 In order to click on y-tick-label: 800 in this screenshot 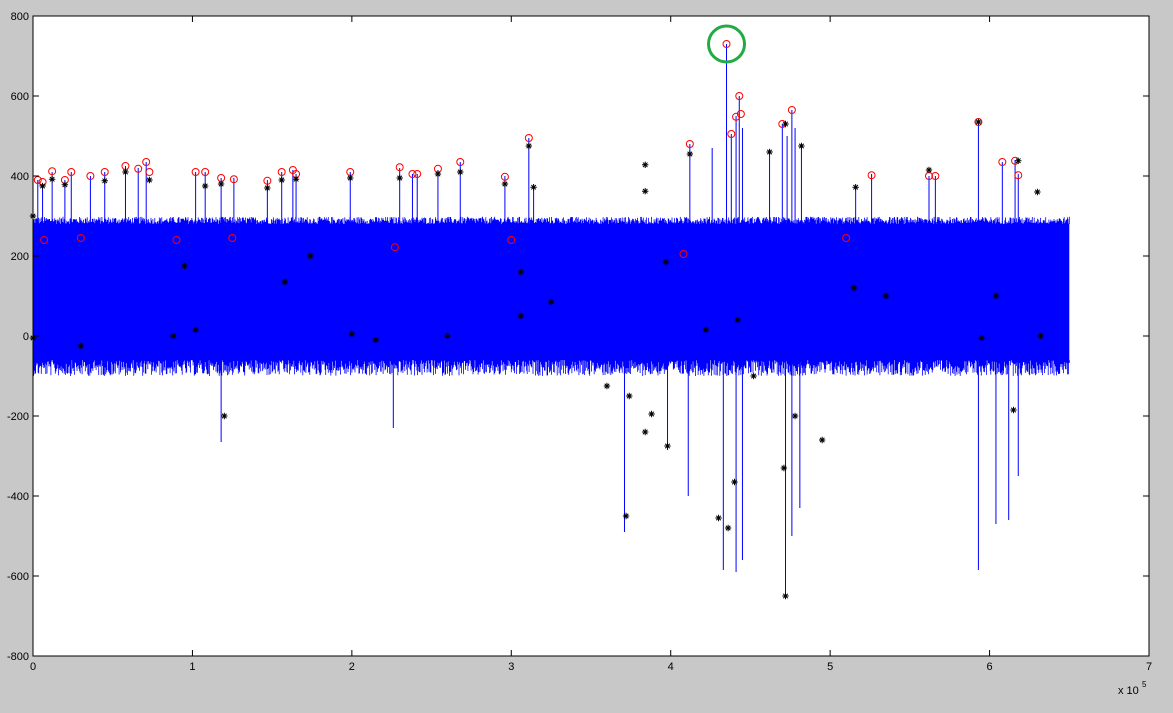, I will do `click(20, 17)`.